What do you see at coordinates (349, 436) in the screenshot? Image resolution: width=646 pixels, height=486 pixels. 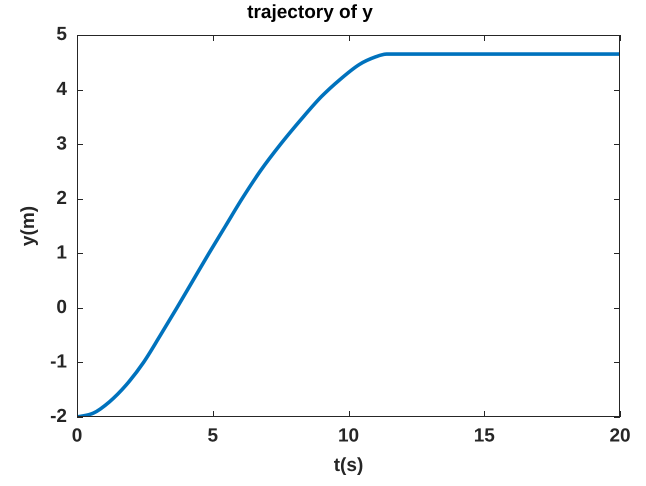 I see `x-tick-label: 10` at bounding box center [349, 436].